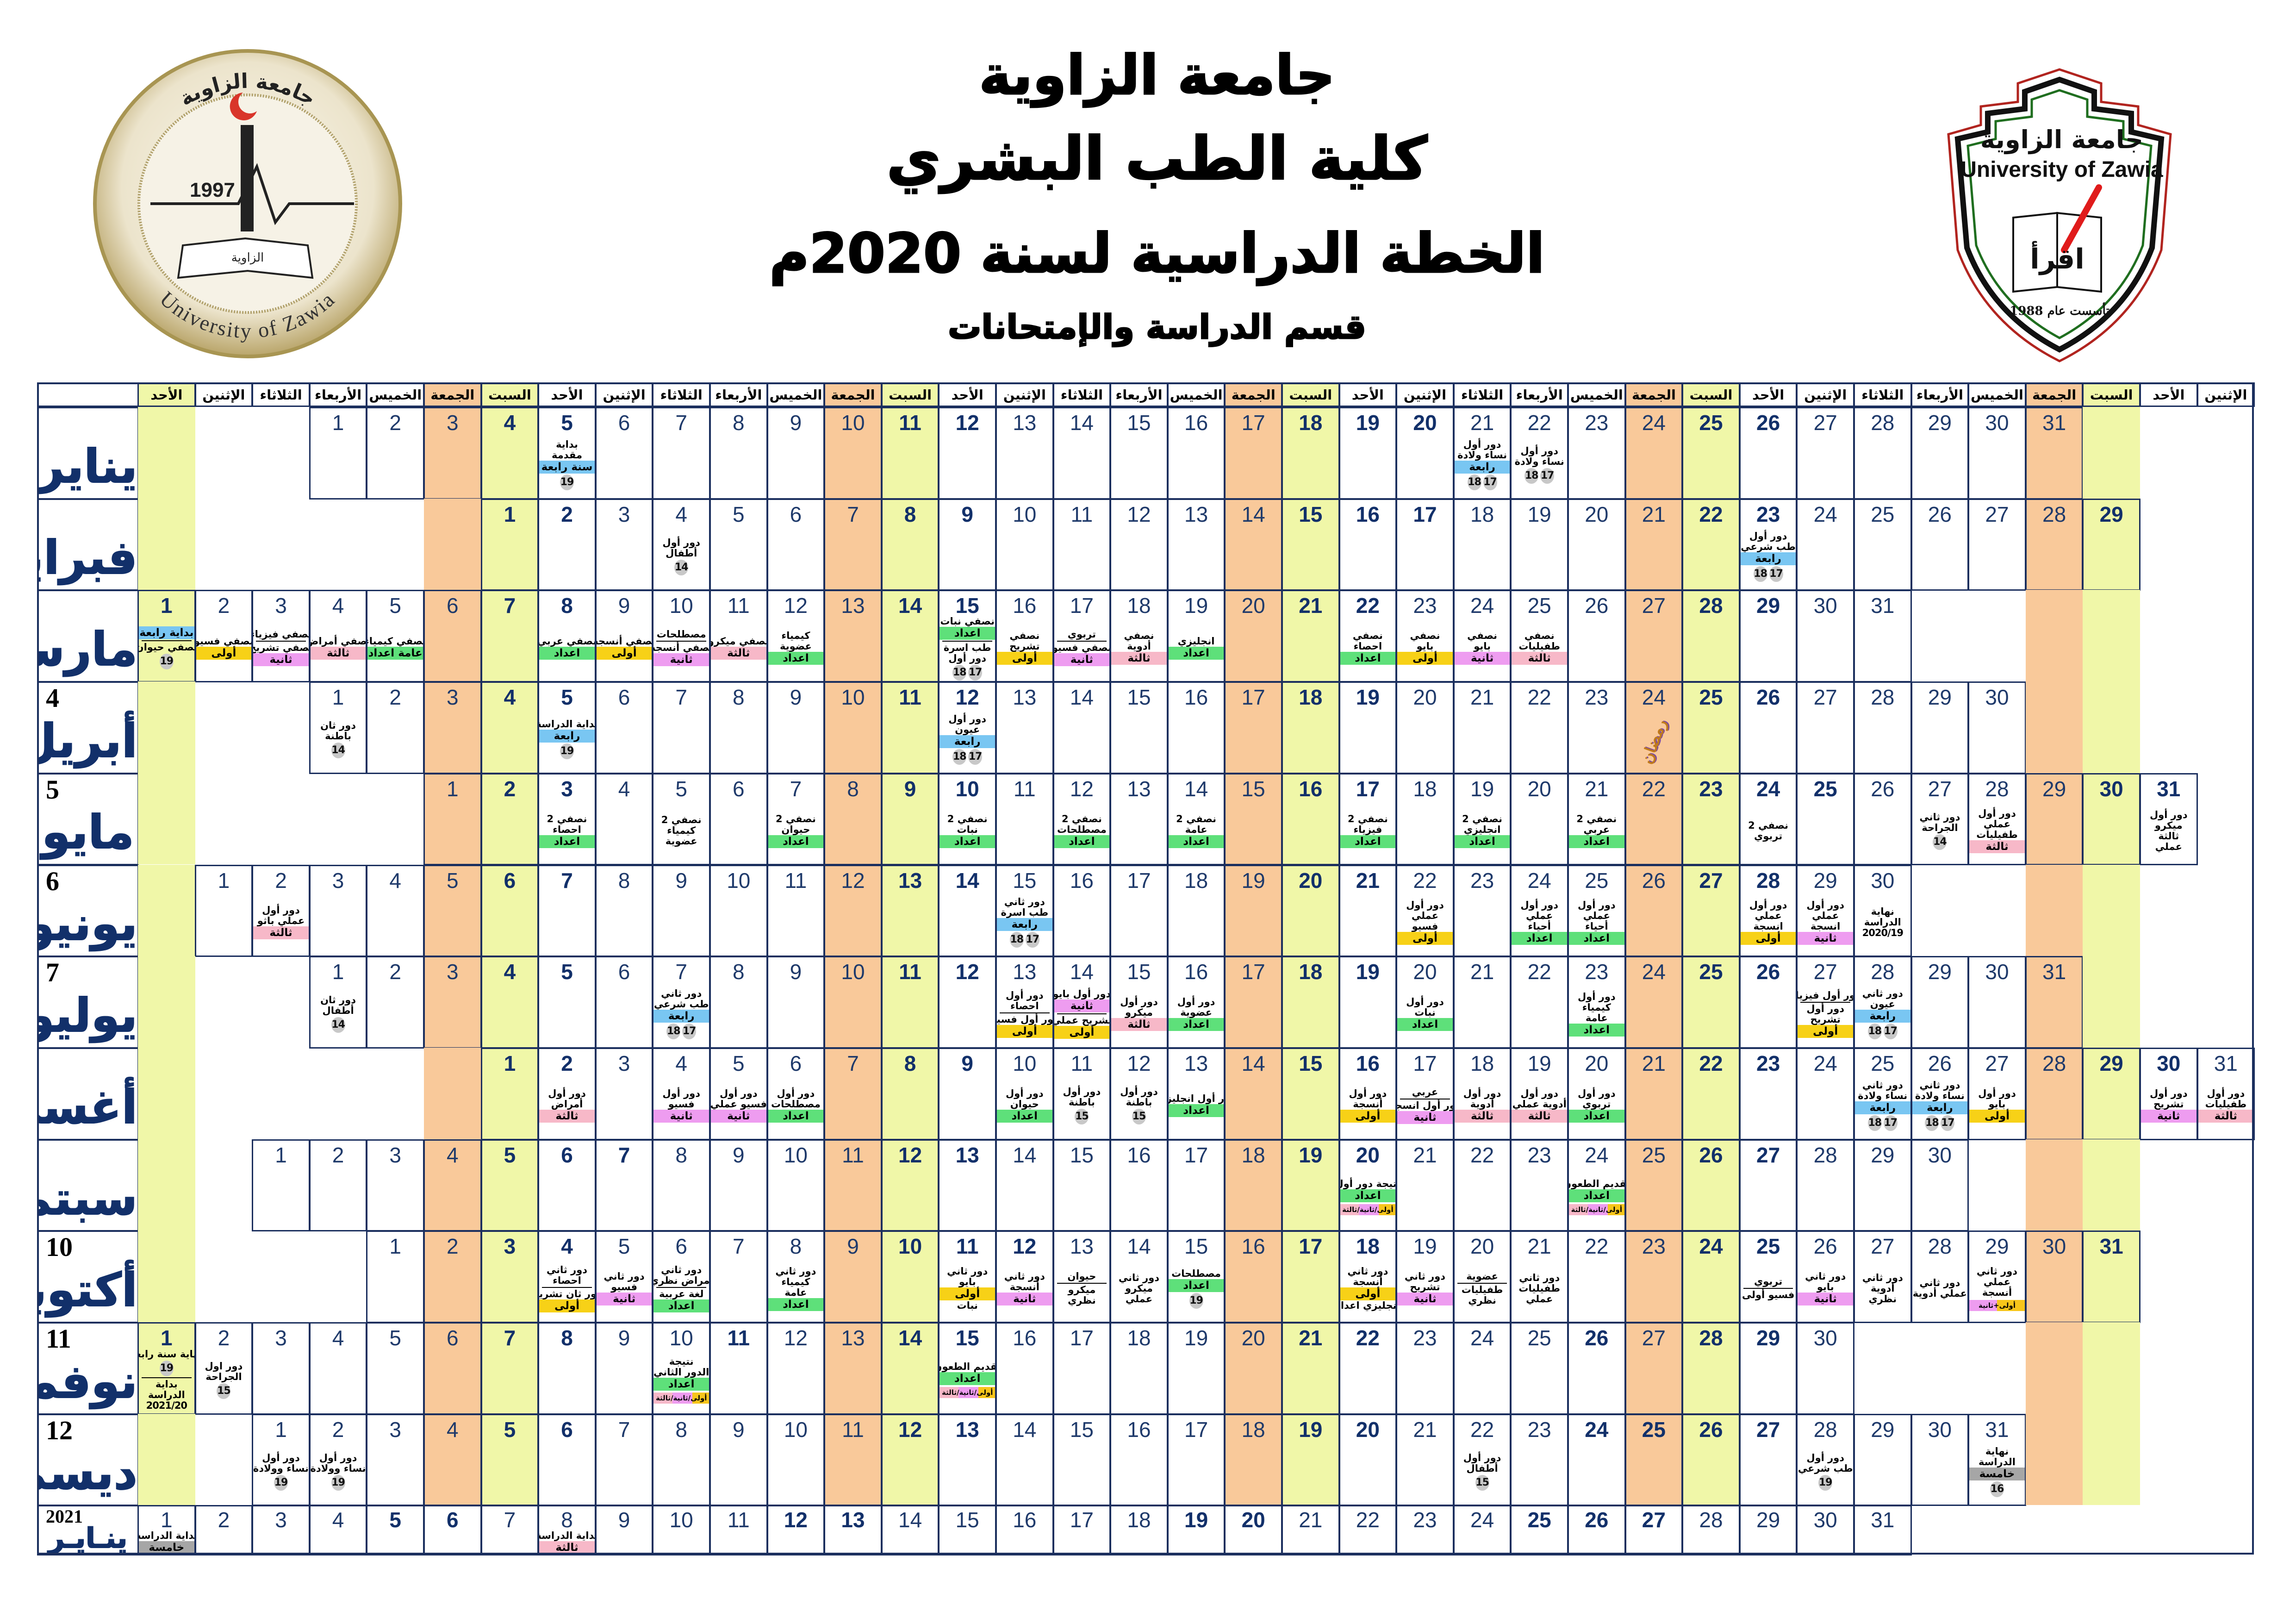 The width and height of the screenshot is (2296, 1624). Describe the element at coordinates (967, 1530) in the screenshot. I see `day-cell: 15` at that location.